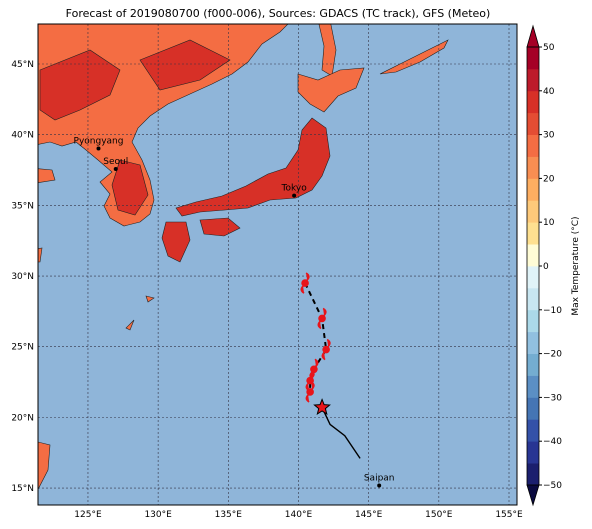  What do you see at coordinates (229, 515) in the screenshot?
I see `x-tick-label: 135°E` at bounding box center [229, 515].